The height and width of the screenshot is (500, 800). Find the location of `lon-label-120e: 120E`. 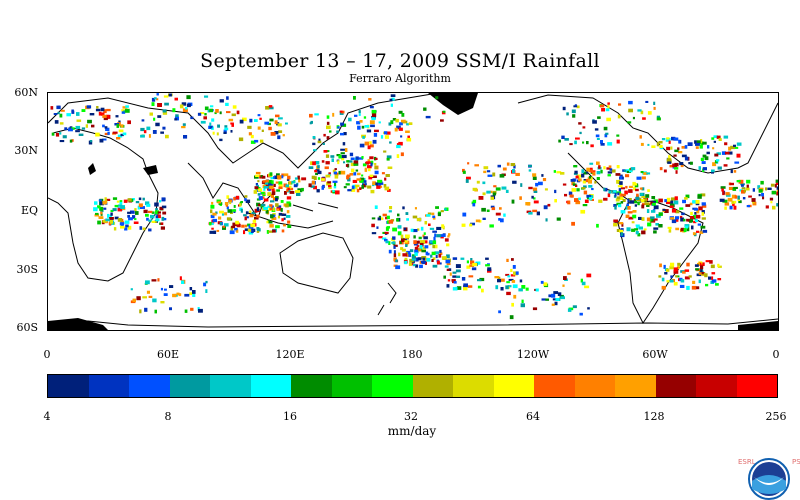

lon-label-120e: 120E is located at coordinates (290, 354).